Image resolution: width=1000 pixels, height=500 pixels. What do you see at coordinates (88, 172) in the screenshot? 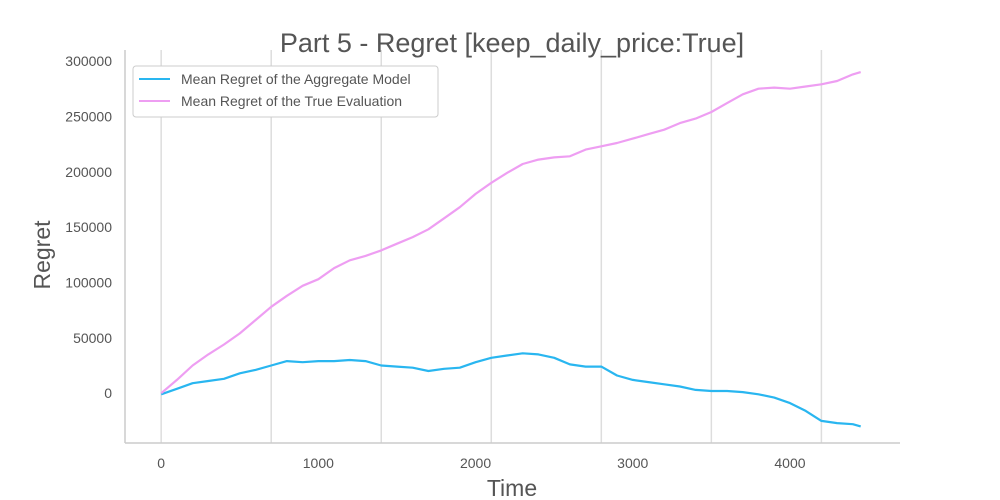
I see `y-tick-label-4: 200000` at bounding box center [88, 172].